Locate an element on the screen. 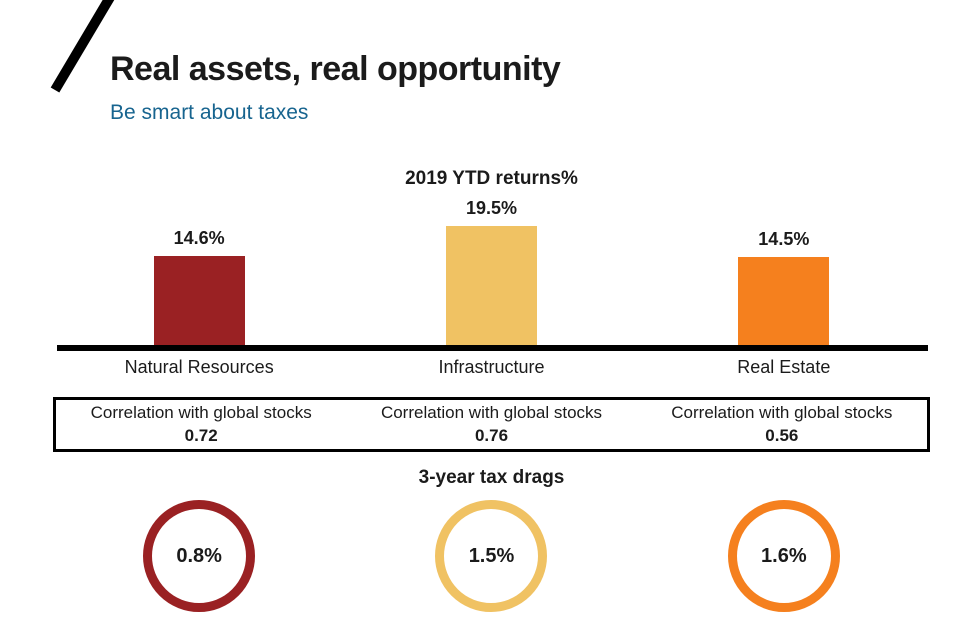 This screenshot has width=962, height=636. slide-title: Real assets, real opportunity is located at coordinates (335, 69).